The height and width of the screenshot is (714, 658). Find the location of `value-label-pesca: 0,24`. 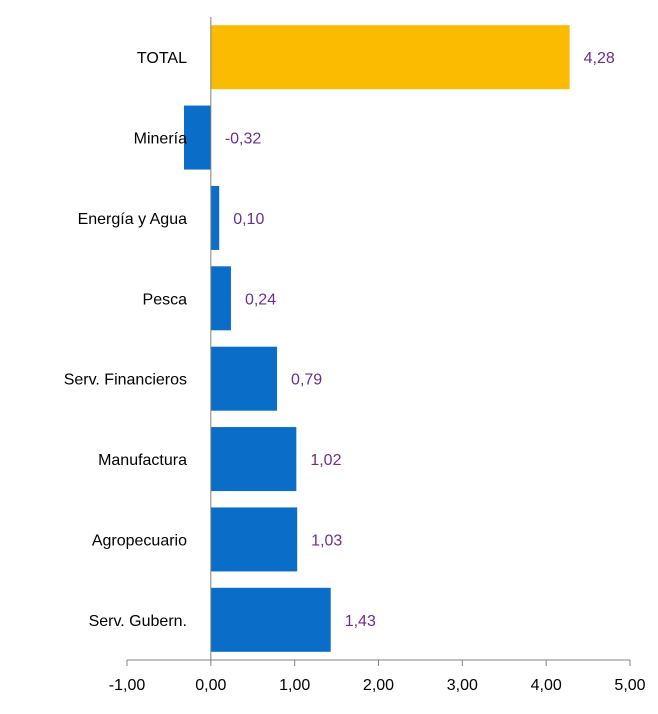

value-label-pesca: 0,24 is located at coordinates (260, 299).